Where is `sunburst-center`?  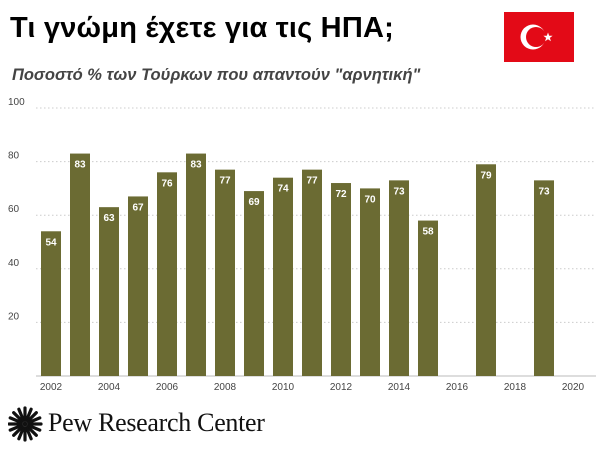
sunburst-center is located at coordinates (25, 424).